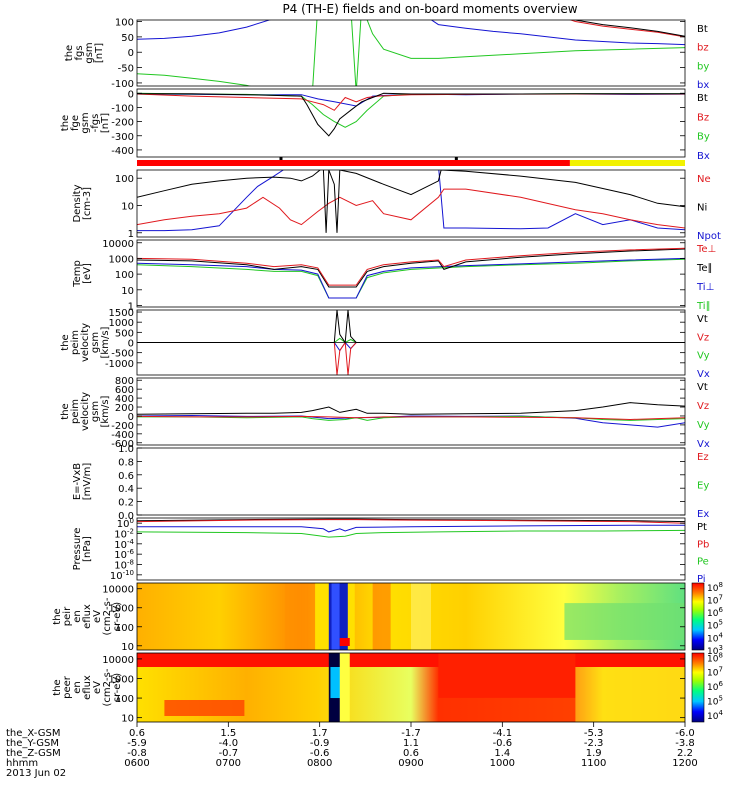 This screenshot has height=800, width=750. What do you see at coordinates (229, 743) in the screenshot?
I see `x-tick-label: -4.0` at bounding box center [229, 743].